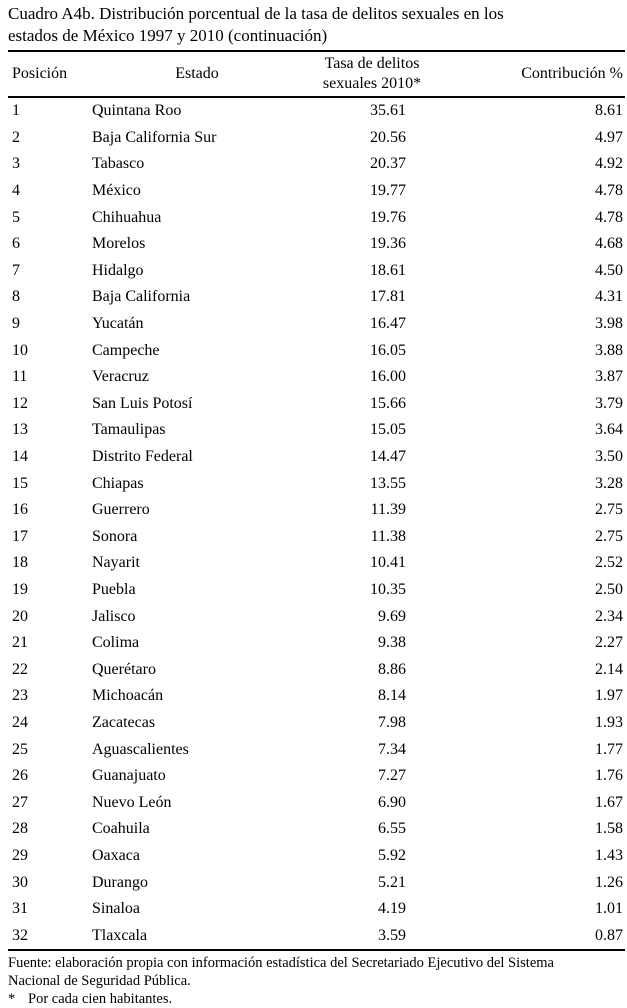  What do you see at coordinates (609, 669) in the screenshot?
I see `cell-contribucion: 2.14` at bounding box center [609, 669].